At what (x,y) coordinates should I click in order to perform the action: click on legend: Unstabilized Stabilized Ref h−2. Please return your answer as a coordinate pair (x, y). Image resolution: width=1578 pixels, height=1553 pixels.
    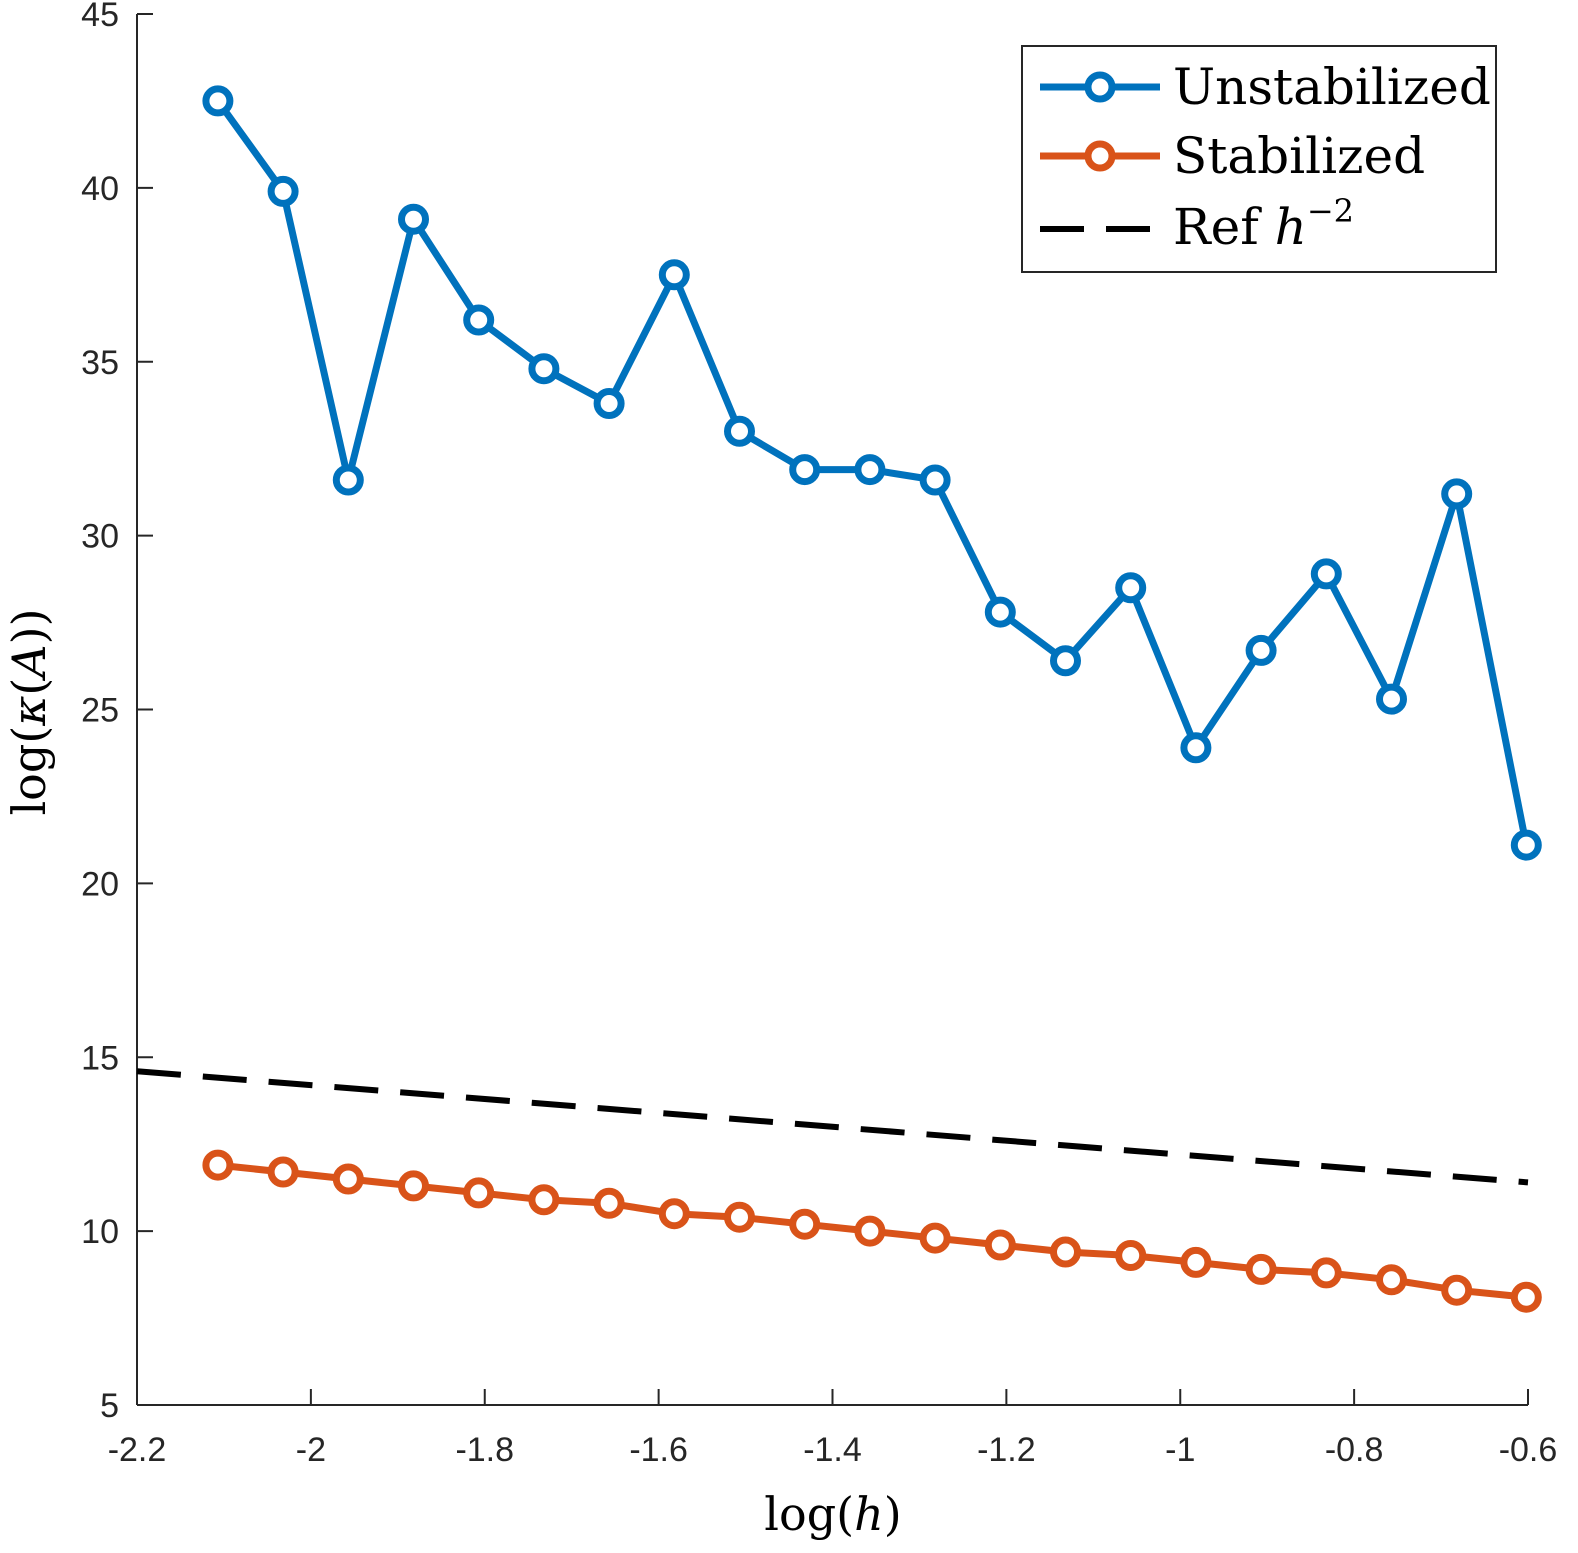
    Looking at the image, I should click on (1259, 159).